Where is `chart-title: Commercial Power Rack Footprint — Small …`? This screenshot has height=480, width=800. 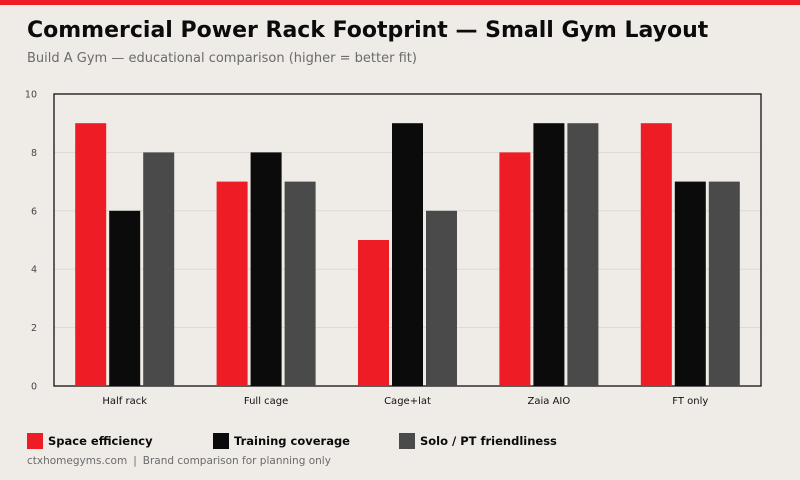 chart-title: Commercial Power Rack Footprint — Small … is located at coordinates (368, 30).